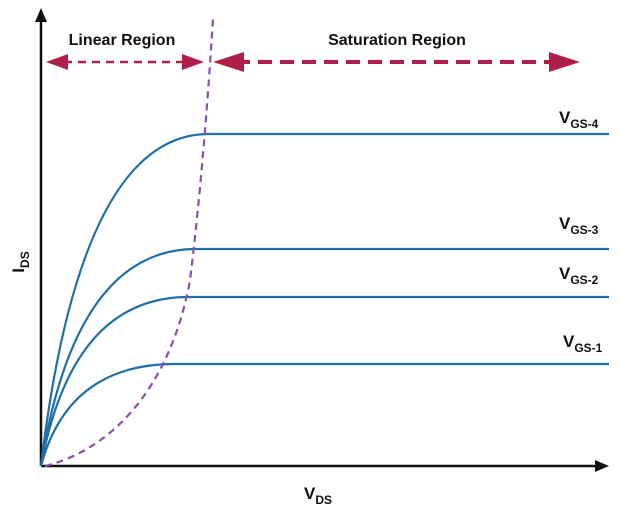 This screenshot has height=516, width=621. I want to click on linear-region-arrow, so click(125, 62).